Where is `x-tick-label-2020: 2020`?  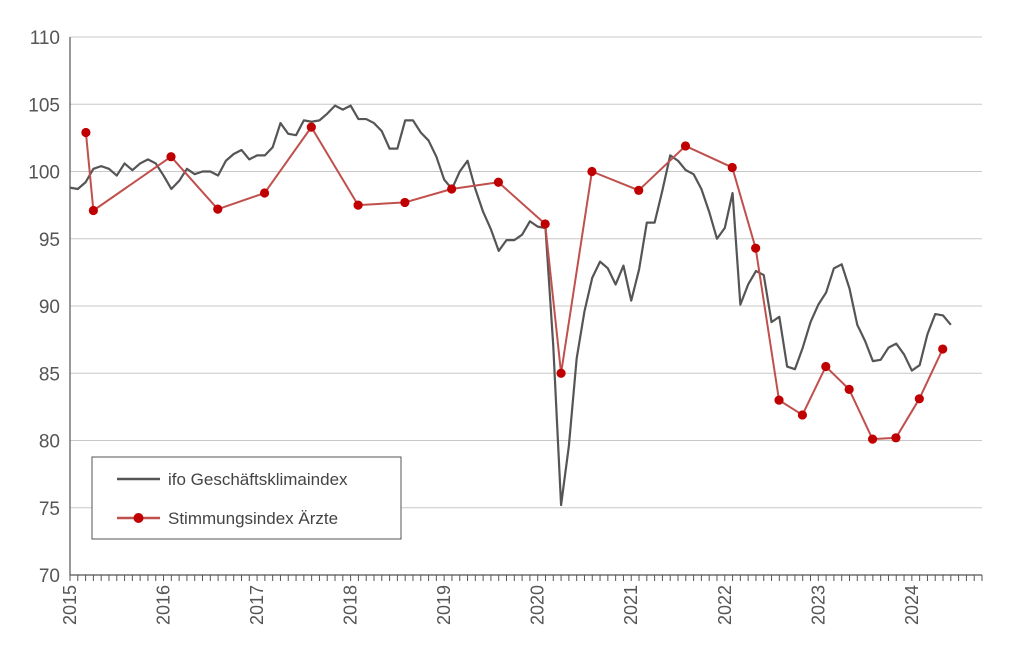 x-tick-label-2020: 2020 is located at coordinates (538, 605).